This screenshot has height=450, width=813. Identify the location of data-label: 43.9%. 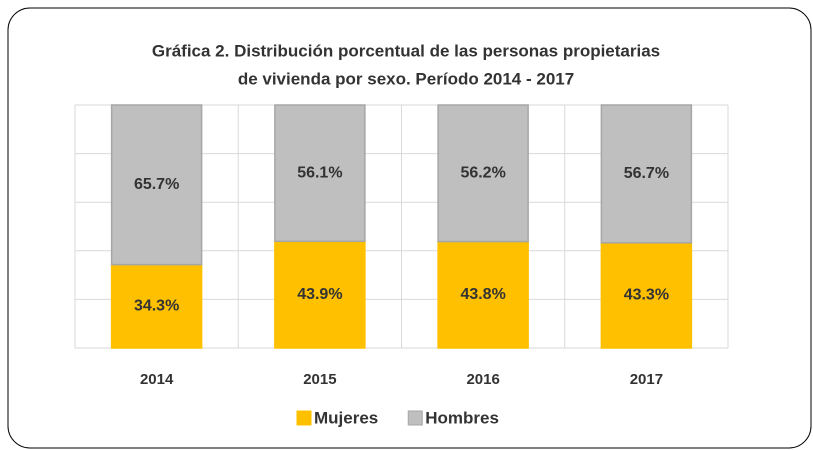
(319, 294).